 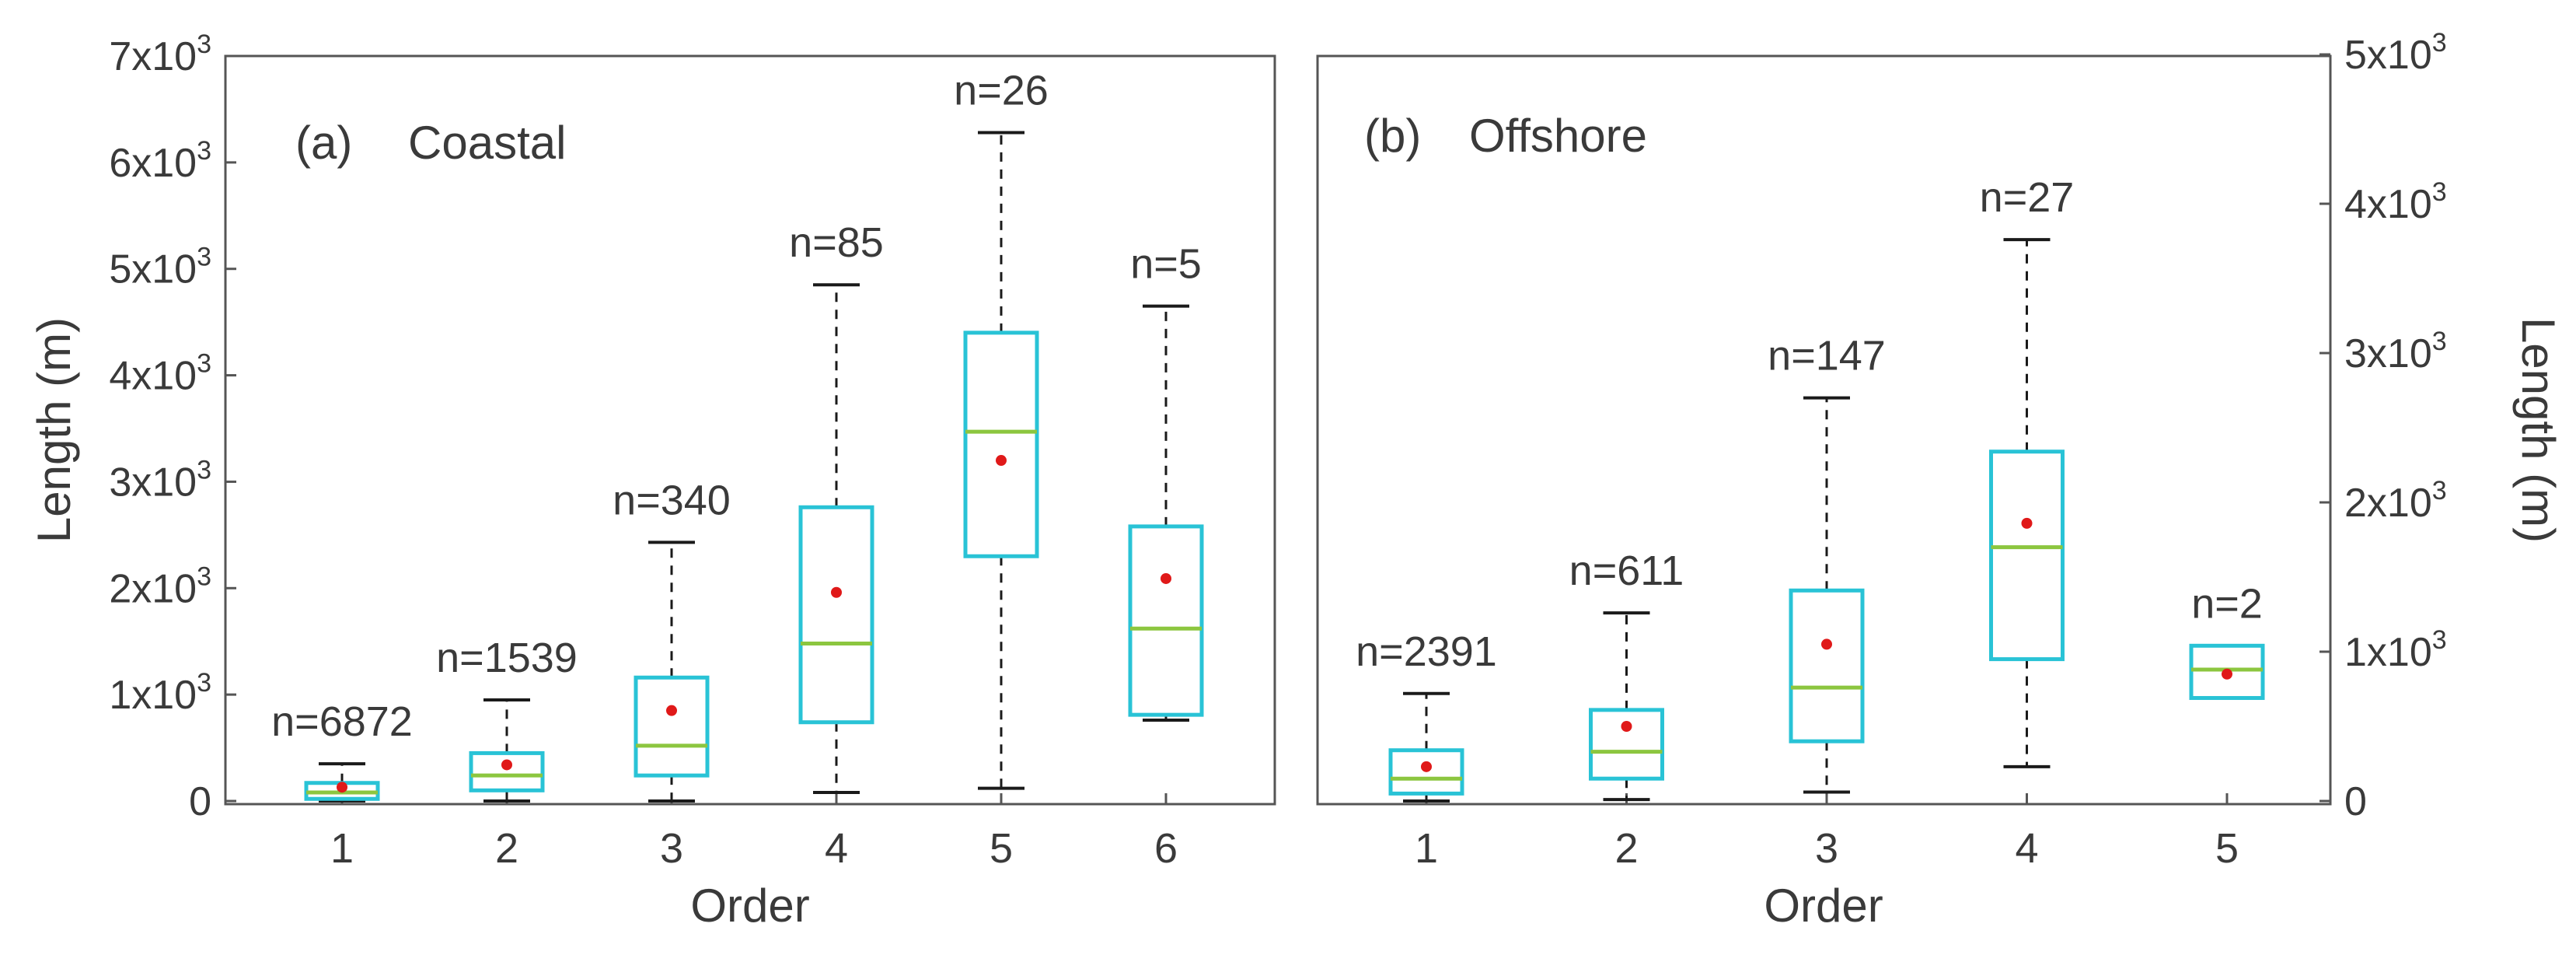 What do you see at coordinates (2027, 848) in the screenshot?
I see `x-tick-label-offshore: 4` at bounding box center [2027, 848].